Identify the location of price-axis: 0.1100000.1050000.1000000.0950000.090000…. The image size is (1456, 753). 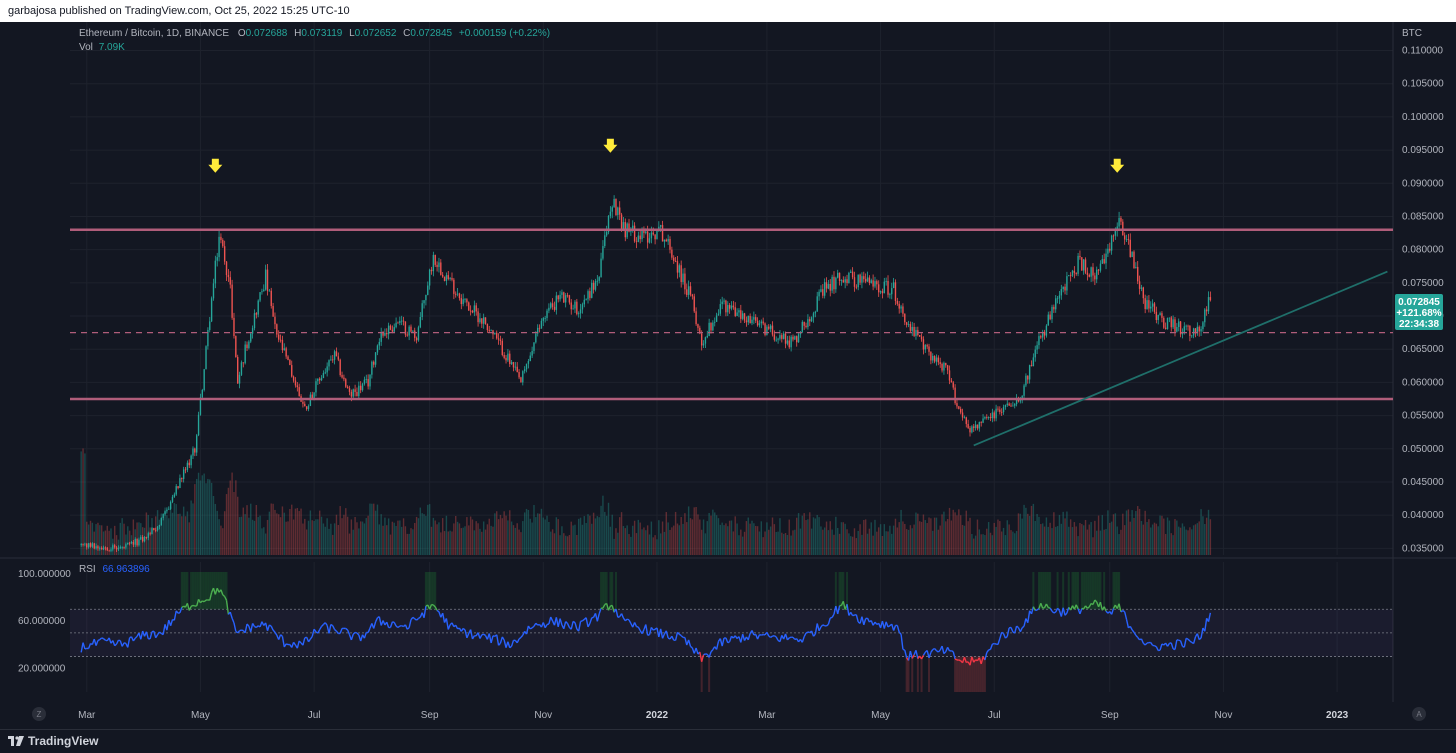
(1423, 300).